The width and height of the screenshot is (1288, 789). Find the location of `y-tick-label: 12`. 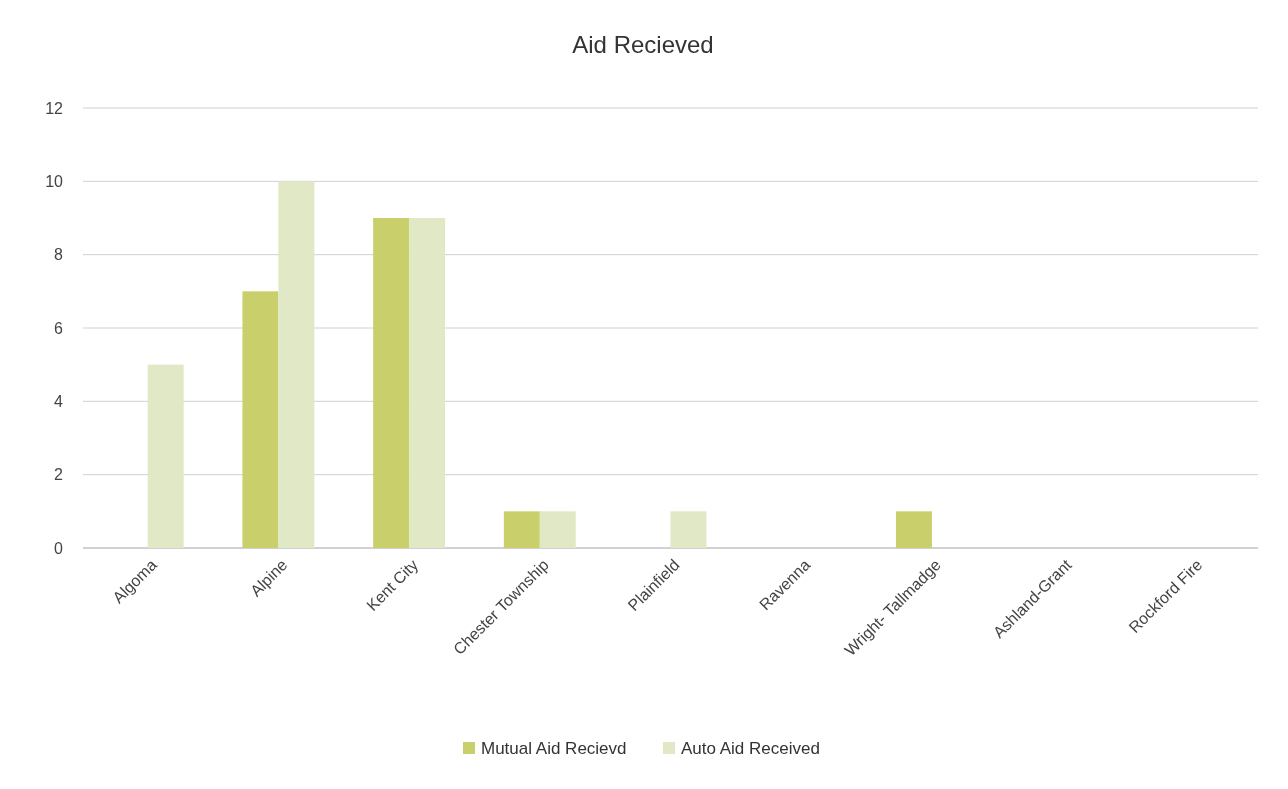

y-tick-label: 12 is located at coordinates (54, 108).